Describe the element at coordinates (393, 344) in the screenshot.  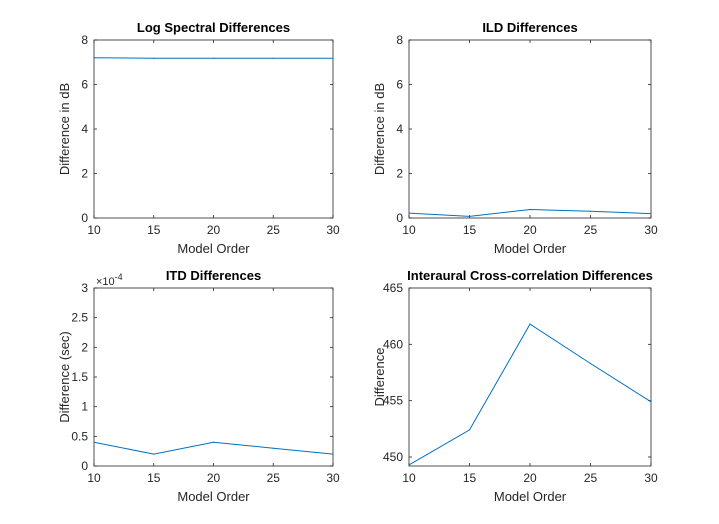
I see `y-tick-label: 460` at that location.